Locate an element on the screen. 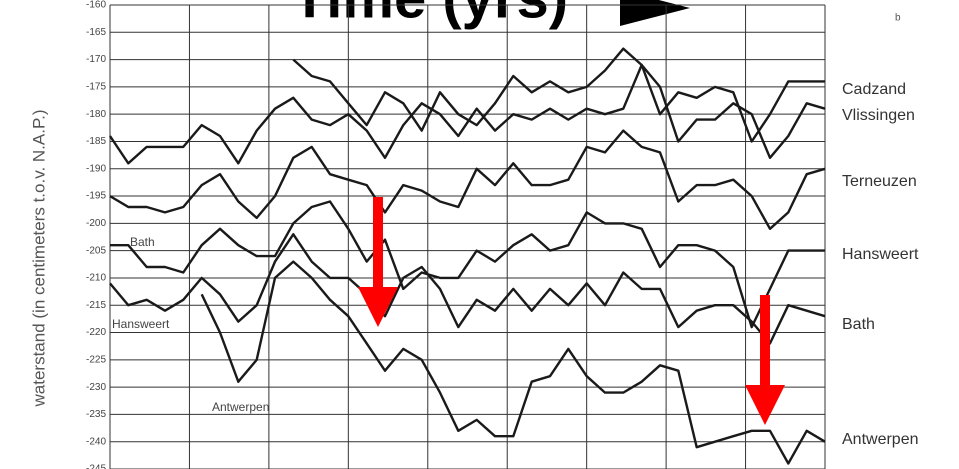 The image size is (959, 469). y-tick-label: -165 is located at coordinates (96, 32).